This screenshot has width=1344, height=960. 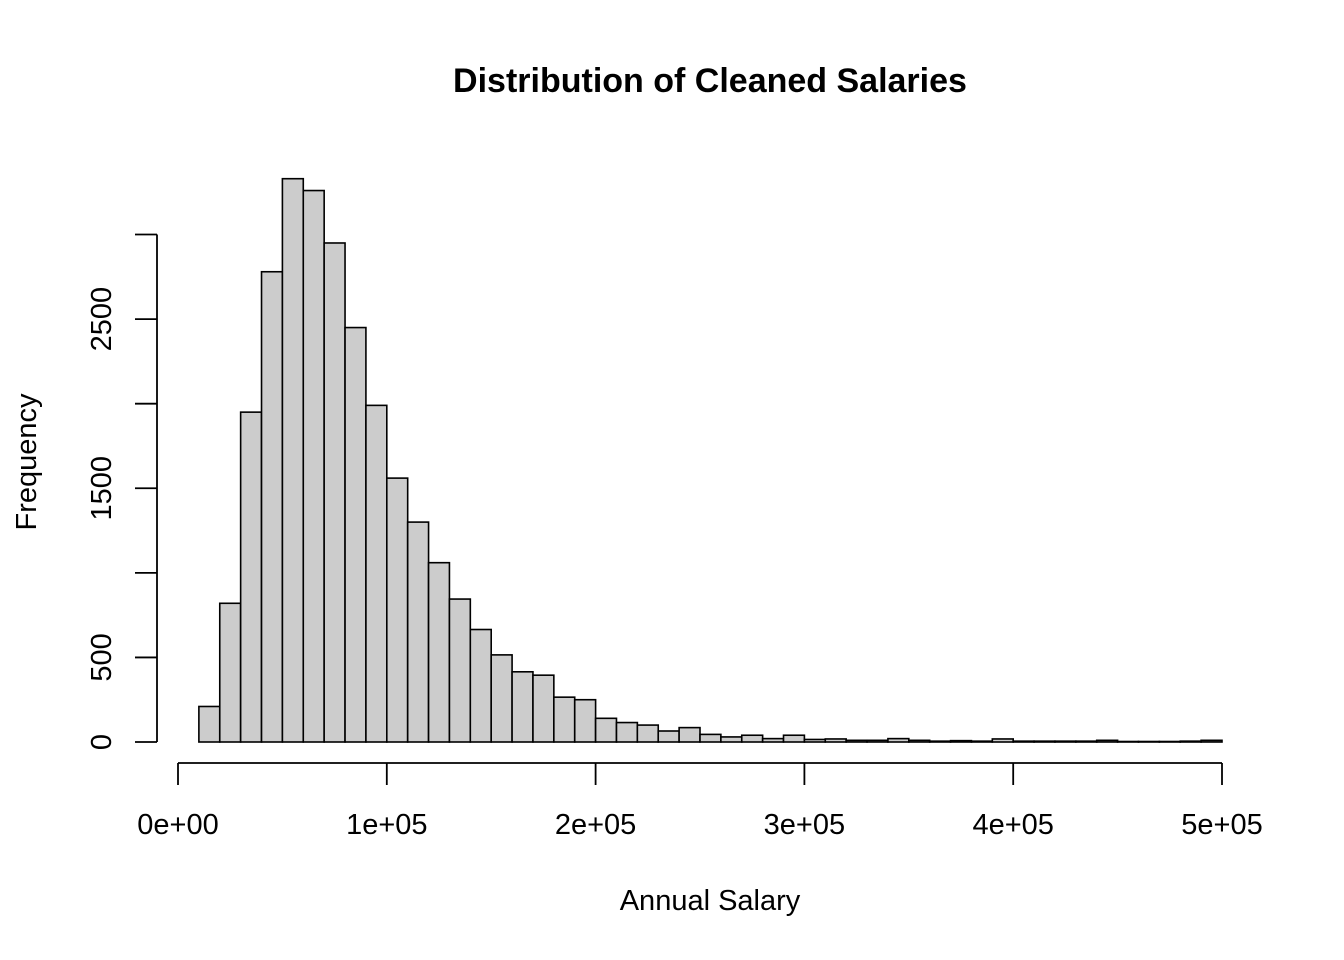 What do you see at coordinates (102, 488) in the screenshot?
I see `y-tick-label: 1500` at bounding box center [102, 488].